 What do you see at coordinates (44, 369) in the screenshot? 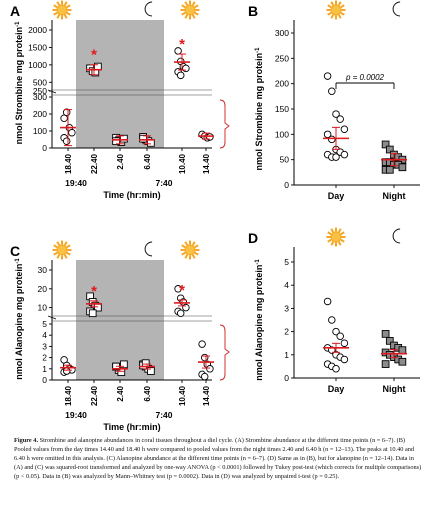
I see `y-tick-label: 1` at bounding box center [44, 369].